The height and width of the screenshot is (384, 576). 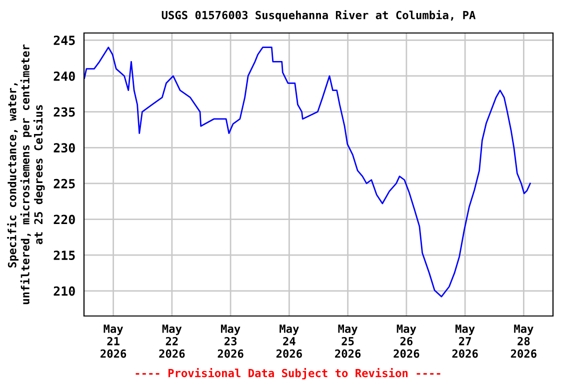 I want to click on x-tick-label: May 26 2026, so click(x=407, y=341).